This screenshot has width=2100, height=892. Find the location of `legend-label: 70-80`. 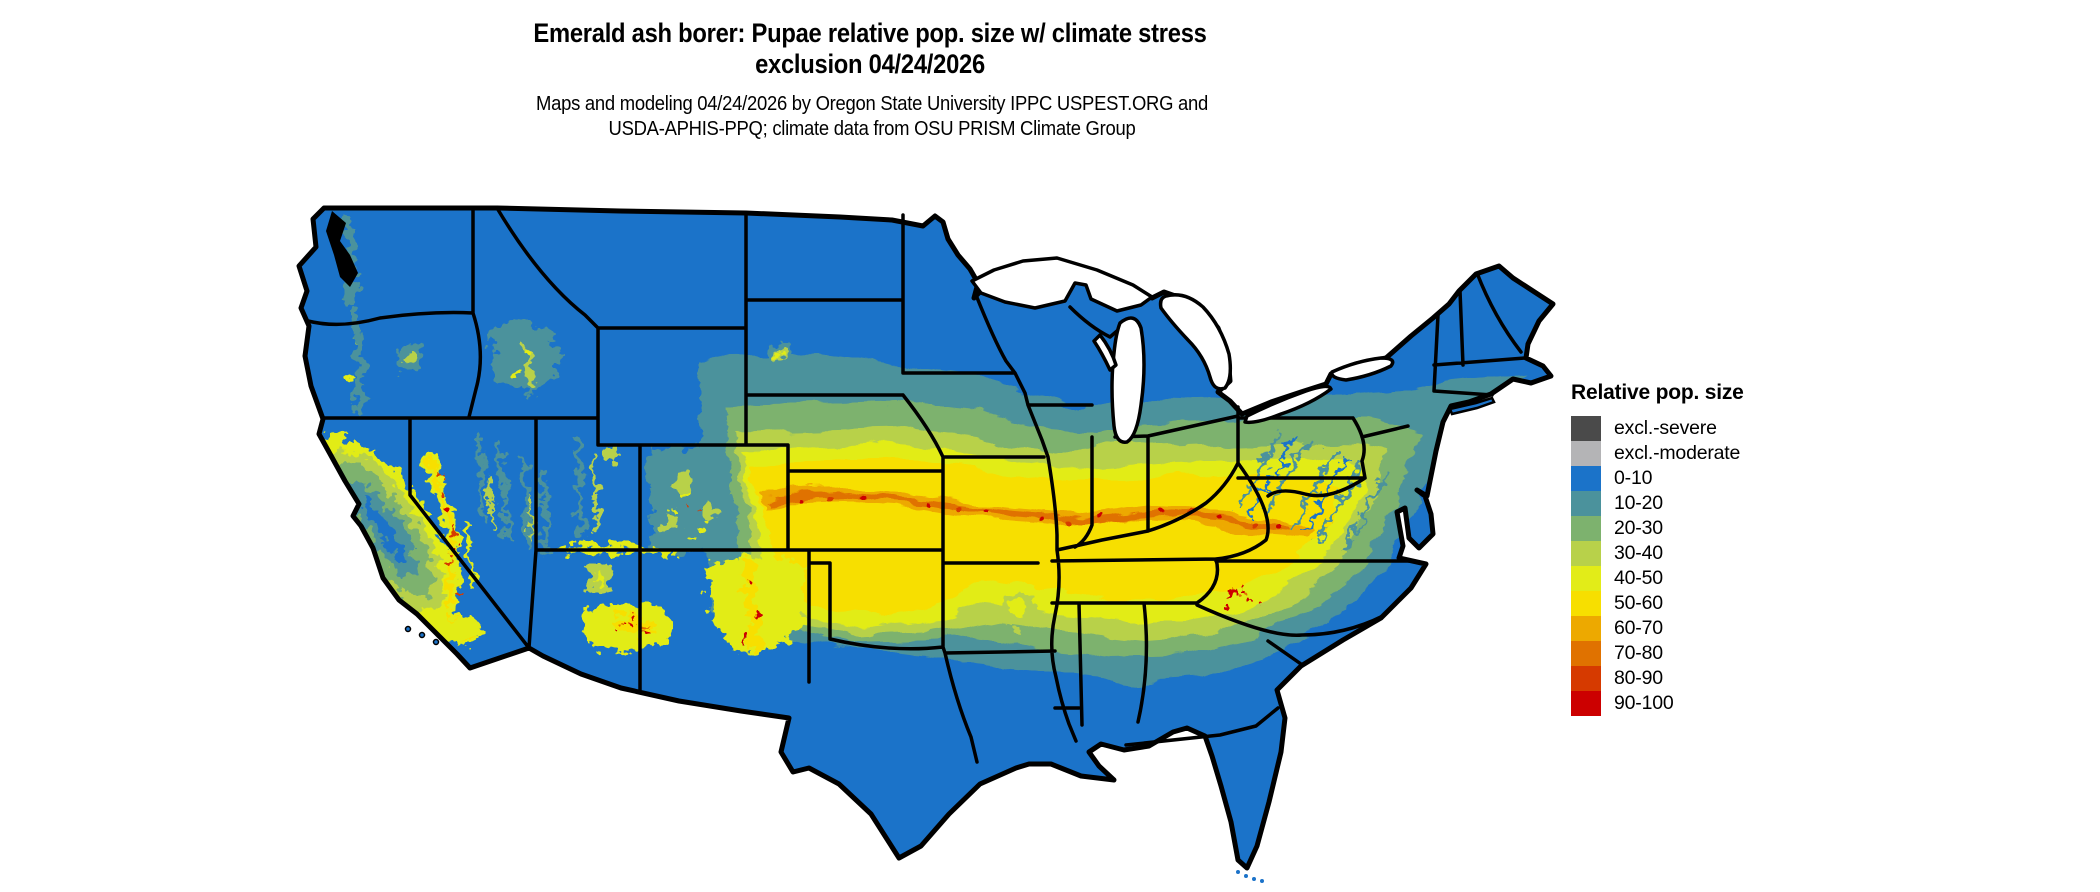

legend-label: 70-80 is located at coordinates (1638, 653).